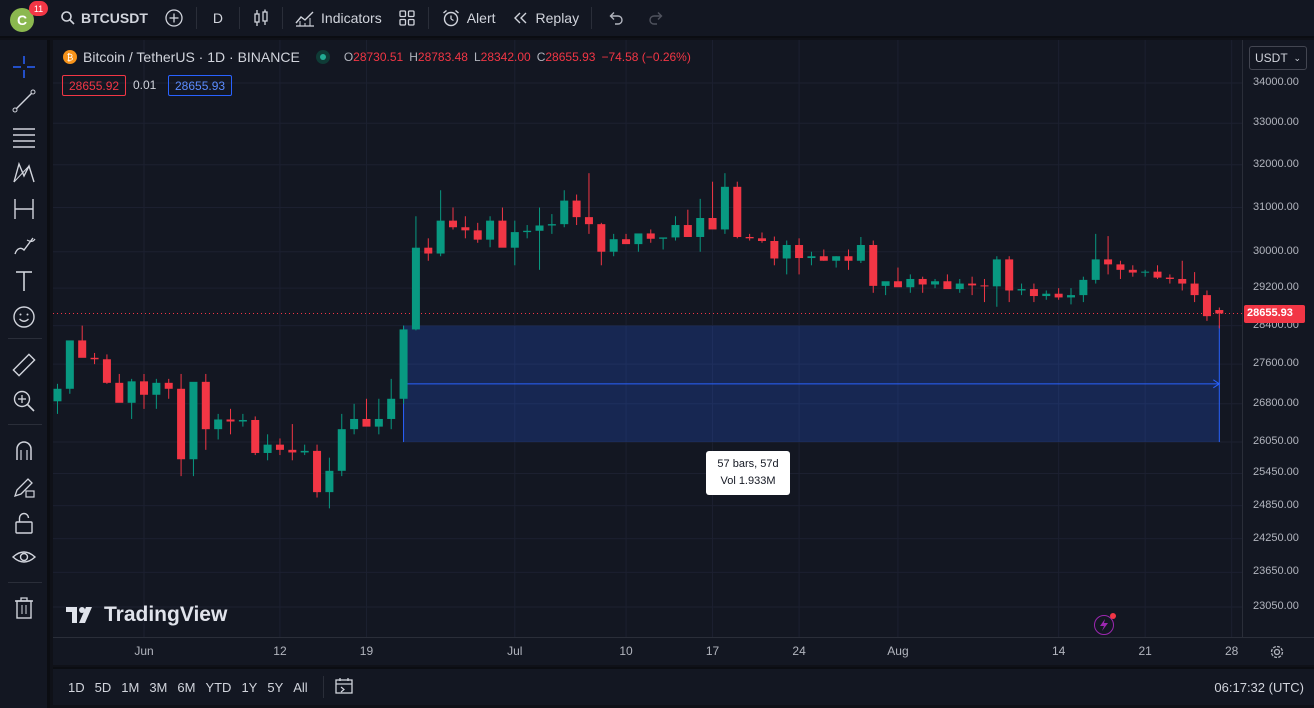 This screenshot has height=708, width=1314. What do you see at coordinates (338, 18) in the screenshot?
I see `indicators-button: Indicators` at bounding box center [338, 18].